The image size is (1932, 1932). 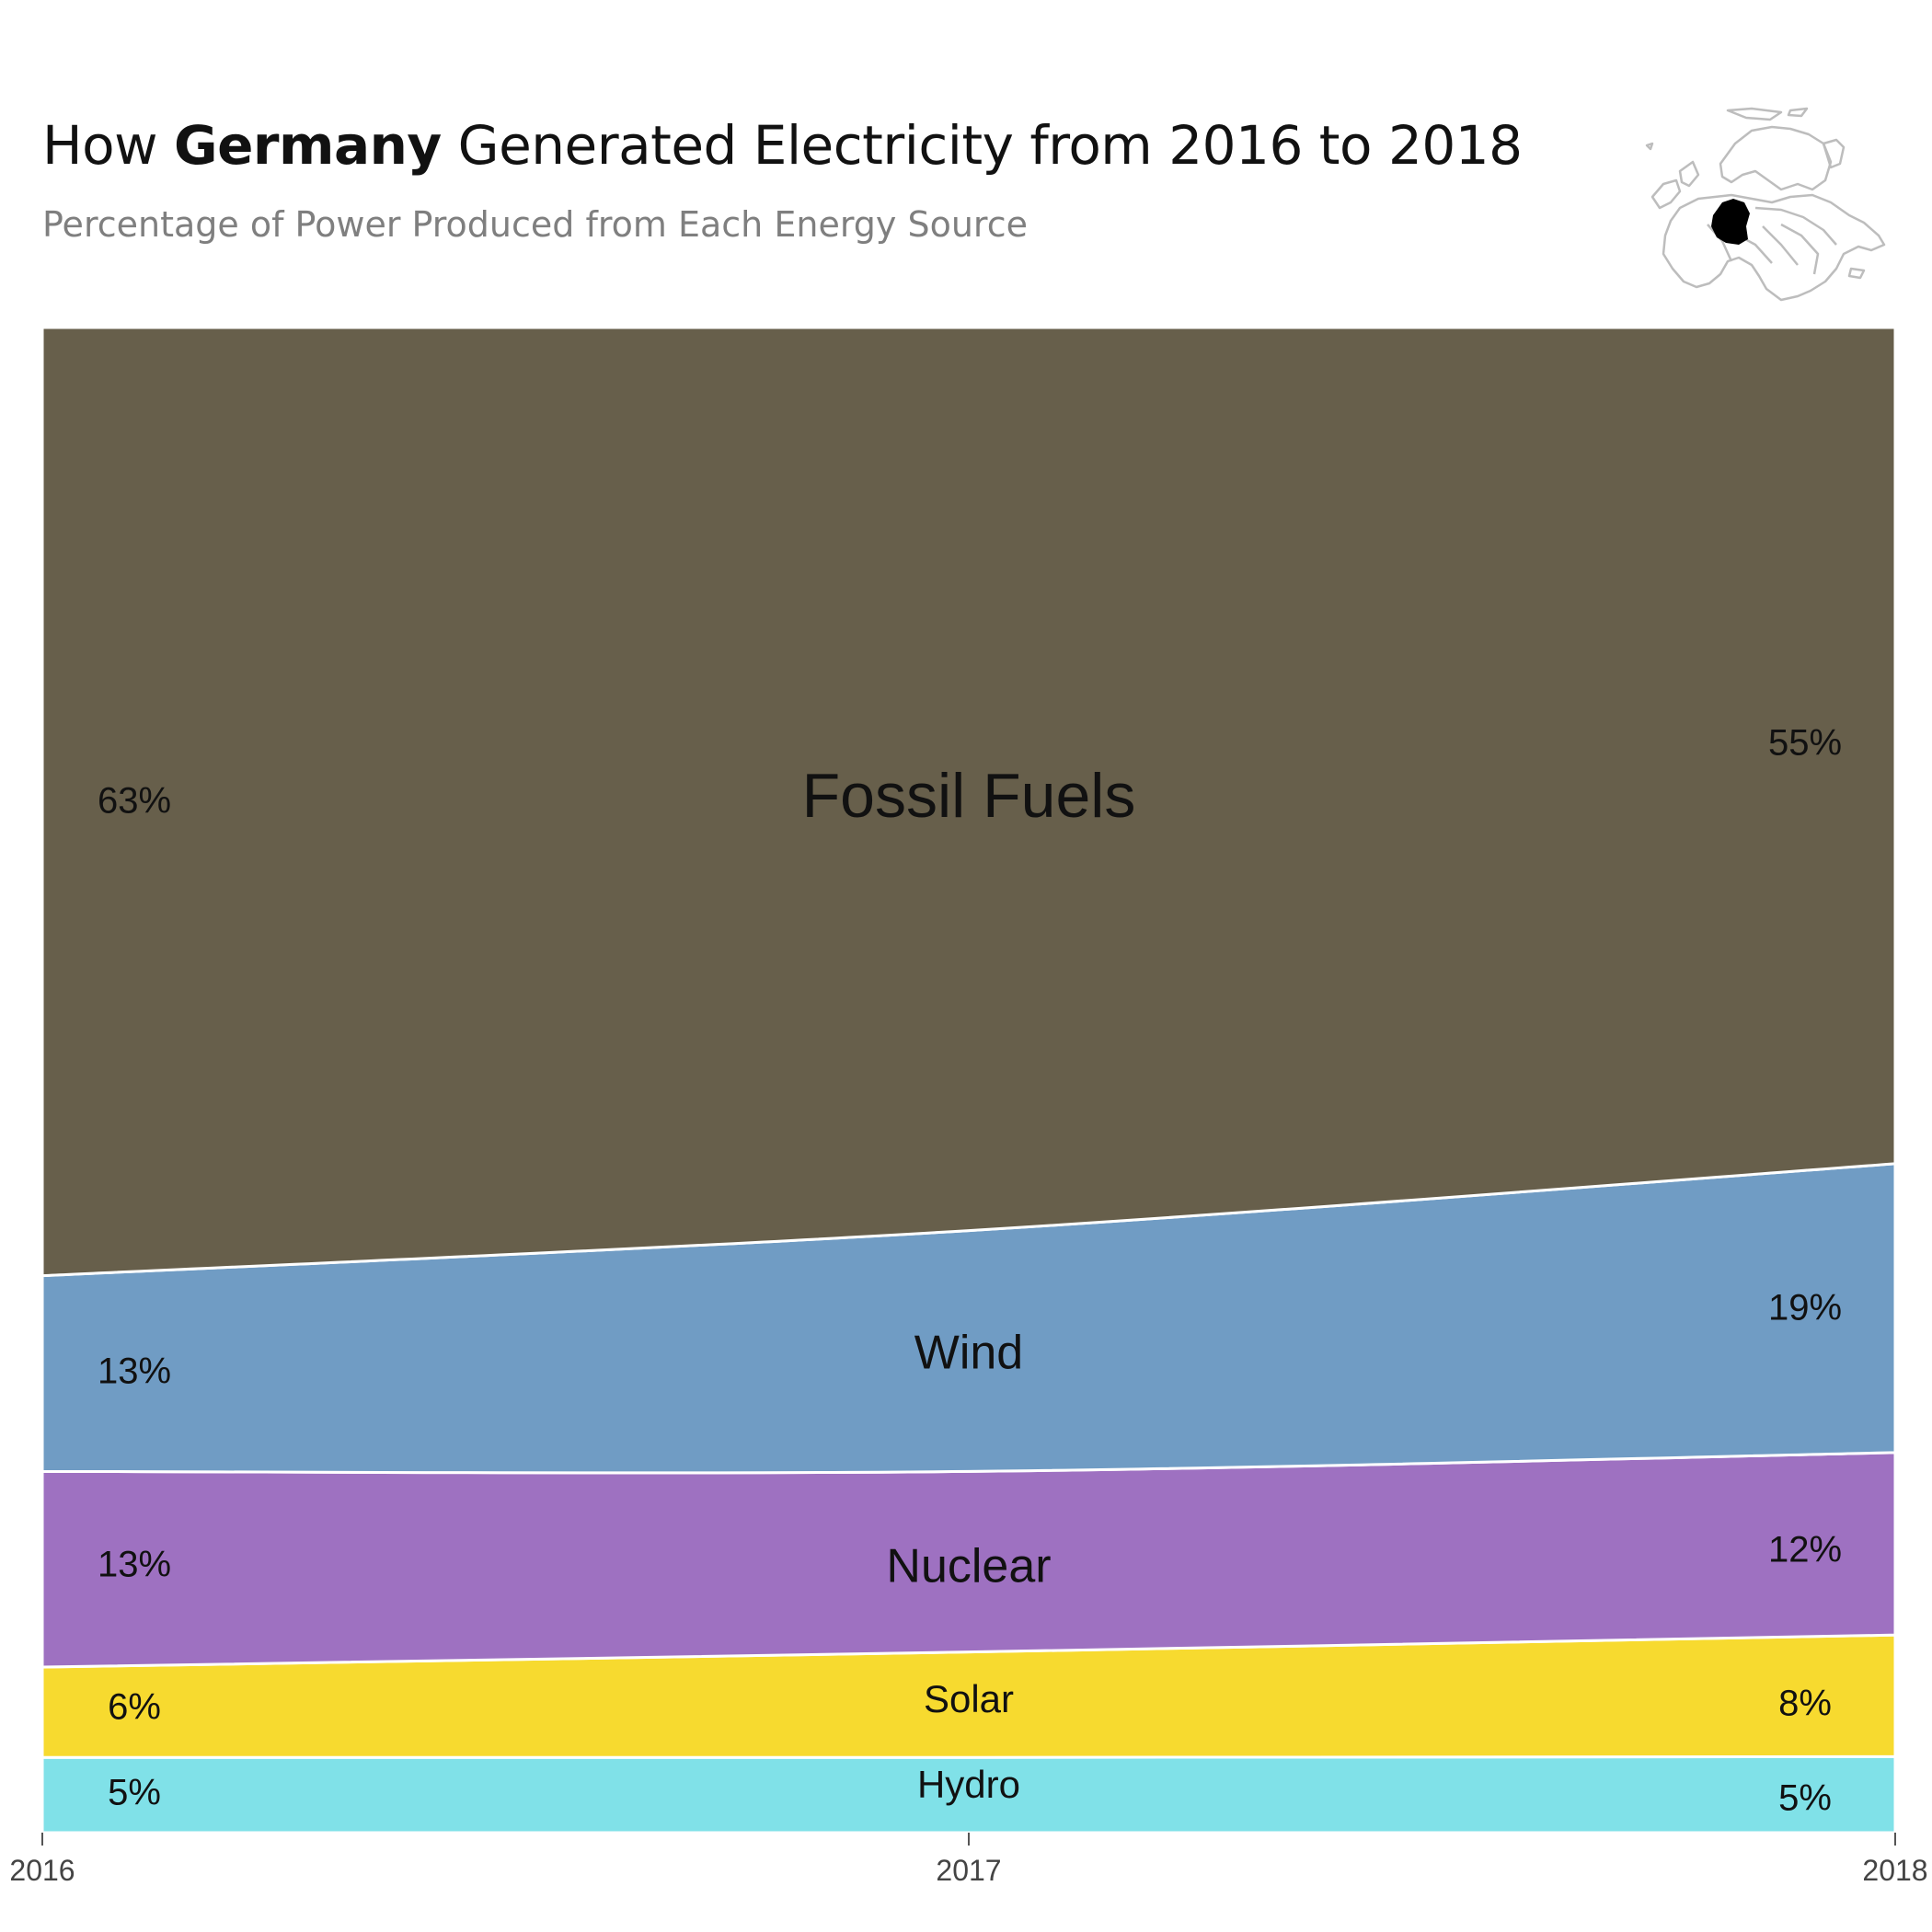 What do you see at coordinates (982, 145) in the screenshot?
I see `title-suffix: Generated Electricity from 2016 to 2018` at bounding box center [982, 145].